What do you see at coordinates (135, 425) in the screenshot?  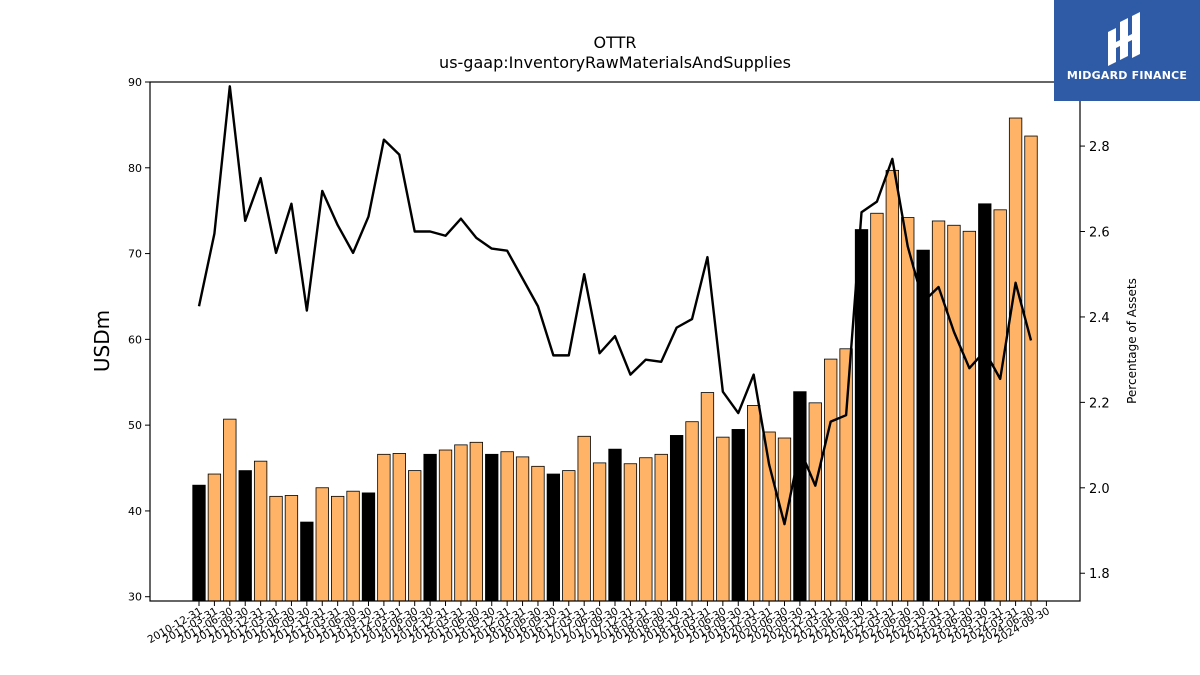 I see `y-tick-label: 50` at bounding box center [135, 425].